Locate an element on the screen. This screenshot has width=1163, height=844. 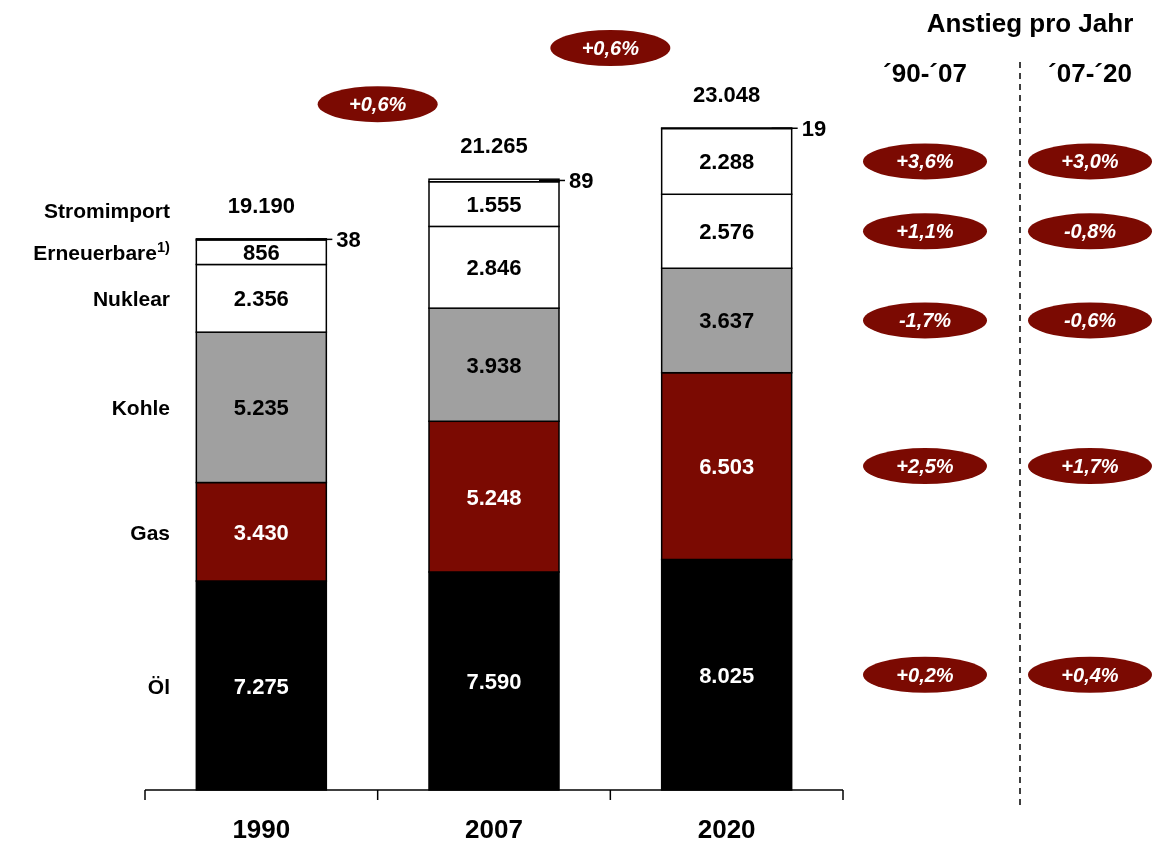
text: -1,7% is located at coordinates (925, 320).